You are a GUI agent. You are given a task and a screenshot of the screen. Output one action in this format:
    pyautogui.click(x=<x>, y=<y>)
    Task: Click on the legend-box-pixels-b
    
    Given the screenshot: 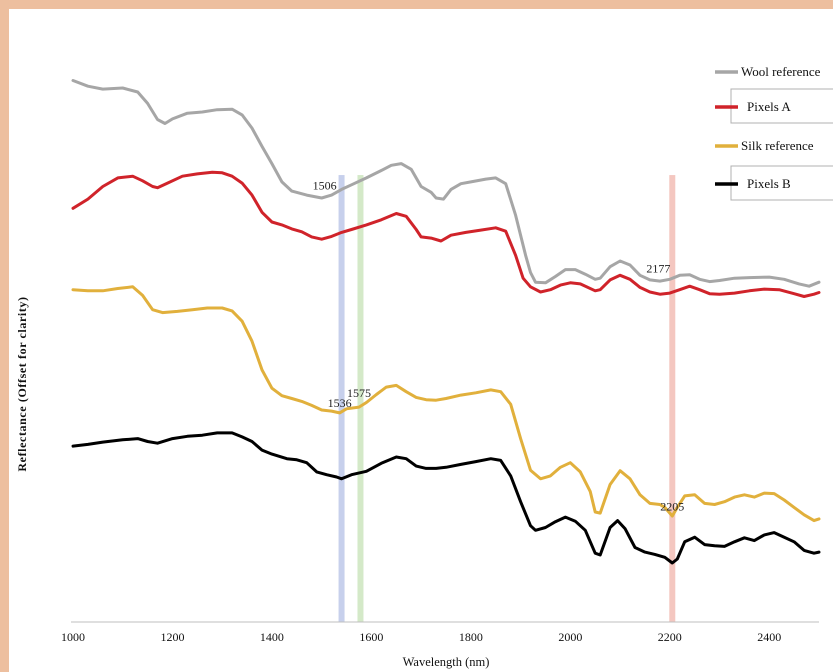 What is the action you would take?
    pyautogui.click(x=781, y=183)
    